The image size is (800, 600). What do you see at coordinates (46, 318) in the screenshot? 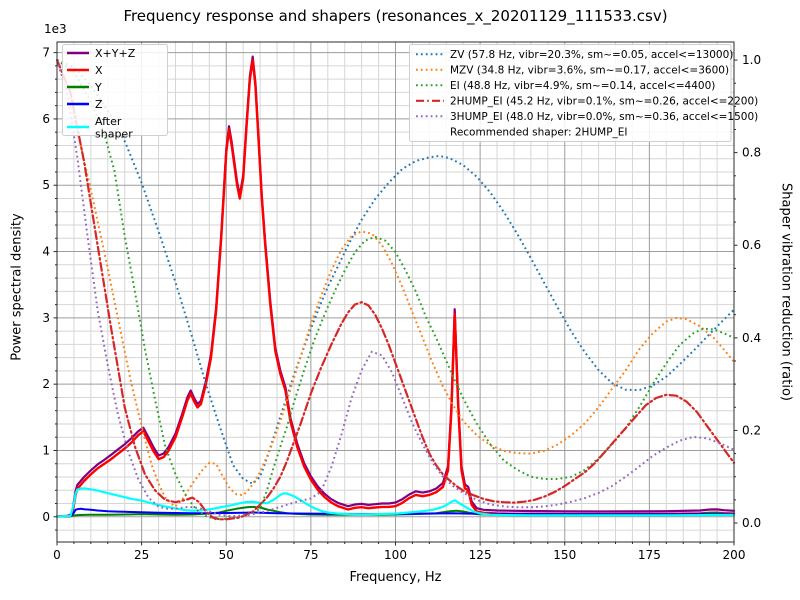
I see `y-left-tick-label: 3` at bounding box center [46, 318].